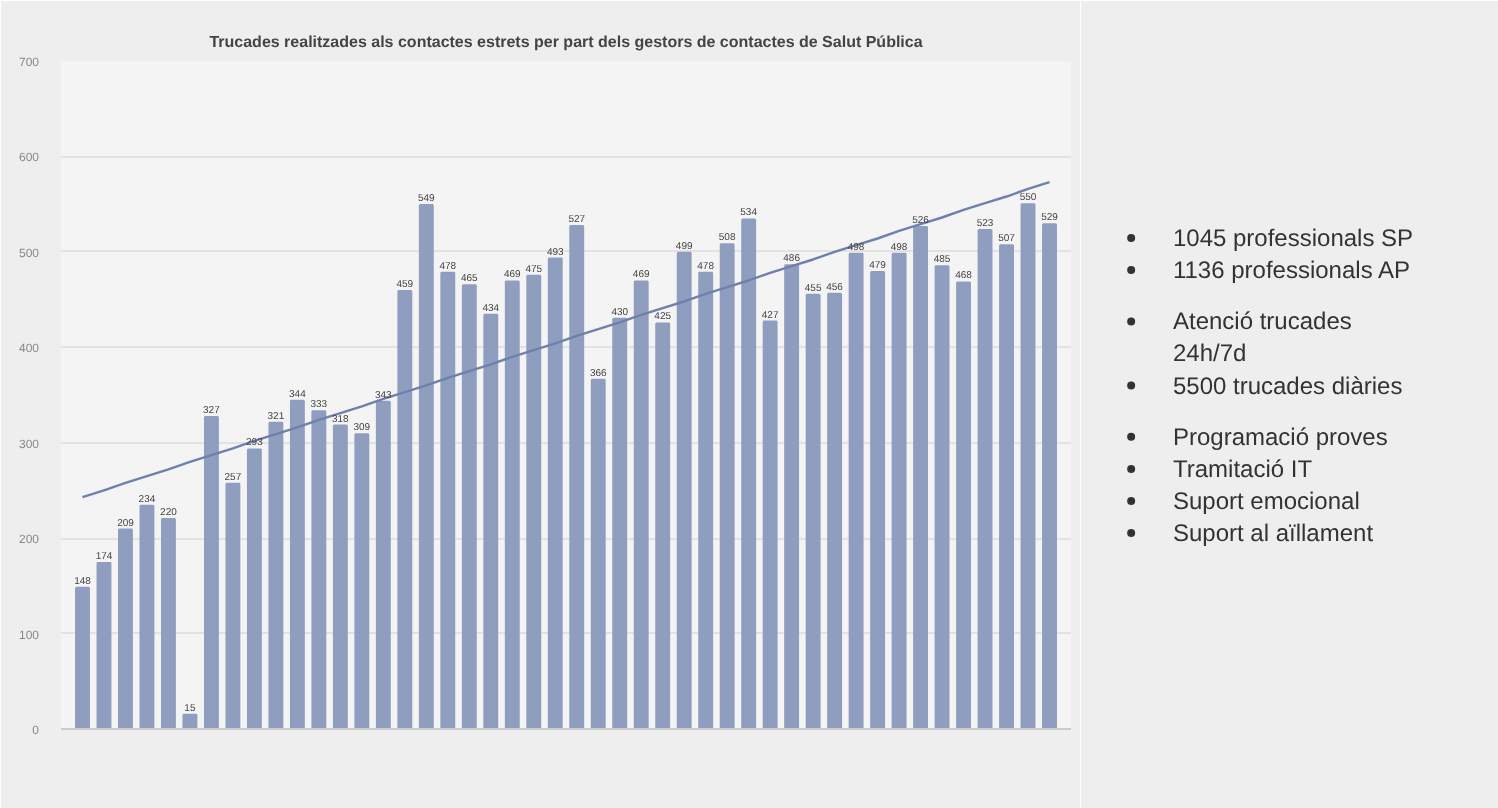 Image resolution: width=1498 pixels, height=808 pixels. I want to click on text: 1045 professionals SP, so click(1293, 238).